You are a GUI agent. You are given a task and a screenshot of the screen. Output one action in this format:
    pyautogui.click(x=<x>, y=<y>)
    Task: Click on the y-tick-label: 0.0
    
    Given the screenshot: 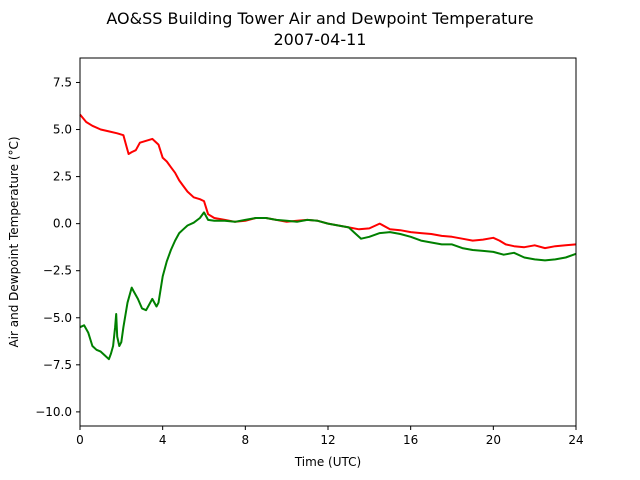 What is the action you would take?
    pyautogui.click(x=62, y=224)
    